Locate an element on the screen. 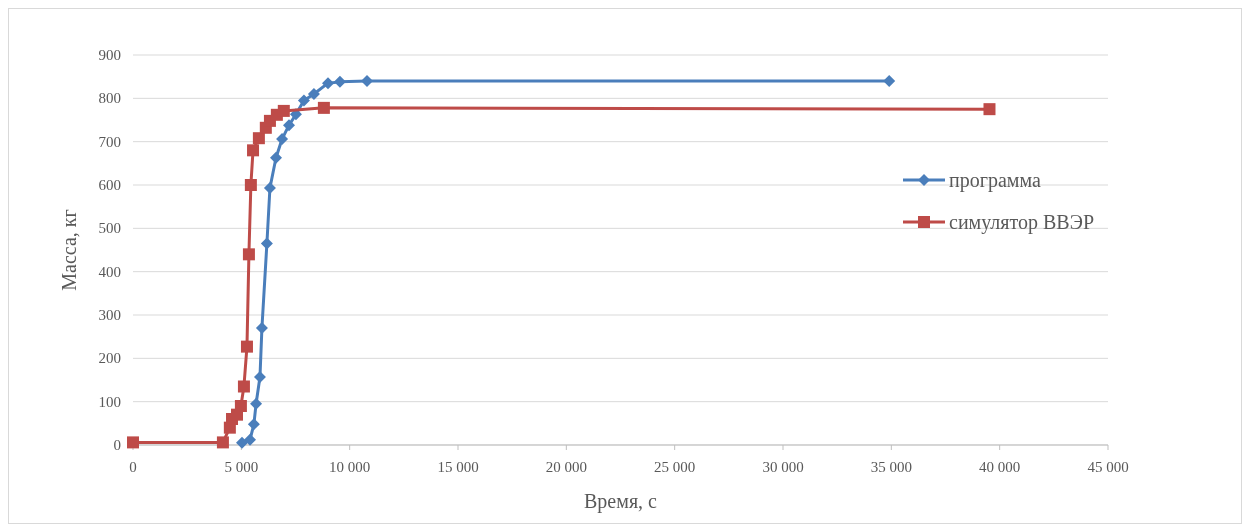 This screenshot has width=1250, height=532. x-tick-label: 5 000 is located at coordinates (241, 467).